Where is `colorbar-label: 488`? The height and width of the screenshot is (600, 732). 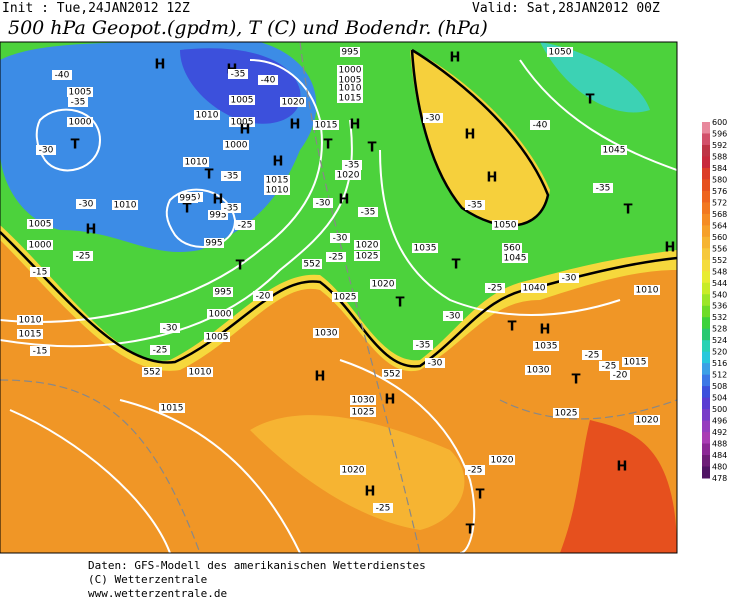
colorbar-label: 488 is located at coordinates (719, 444).